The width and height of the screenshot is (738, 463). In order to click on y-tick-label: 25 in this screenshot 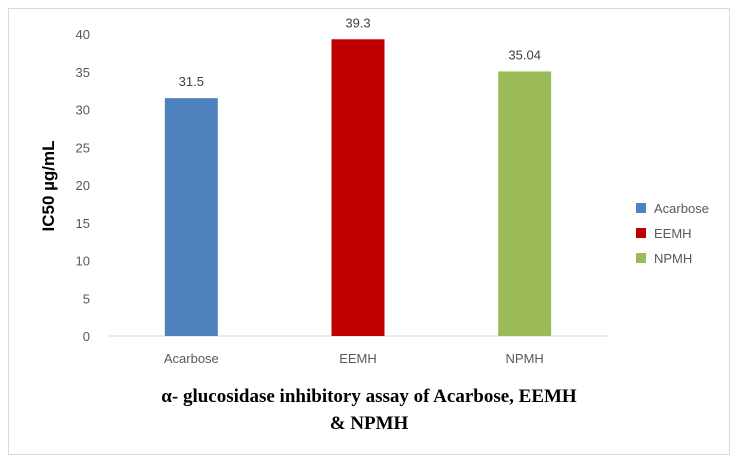, I will do `click(83, 147)`.